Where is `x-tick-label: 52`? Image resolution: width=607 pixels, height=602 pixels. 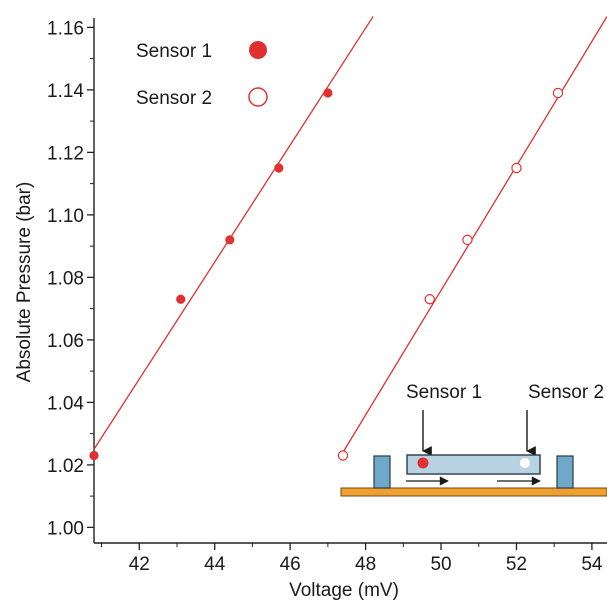 x-tick-label: 52 is located at coordinates (516, 564).